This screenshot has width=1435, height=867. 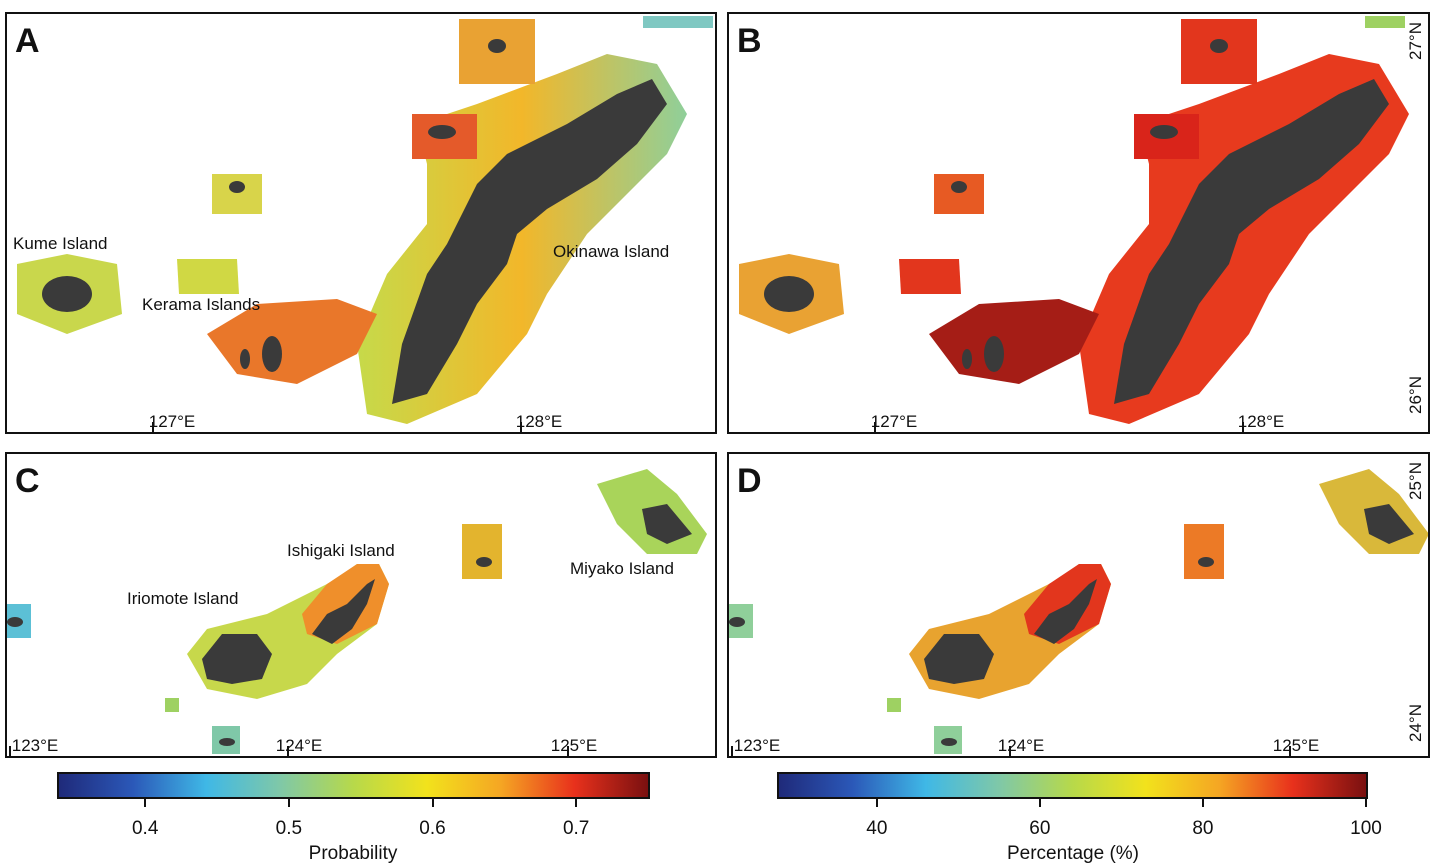 What do you see at coordinates (611, 251) in the screenshot?
I see `place-label: Okinawa Island` at bounding box center [611, 251].